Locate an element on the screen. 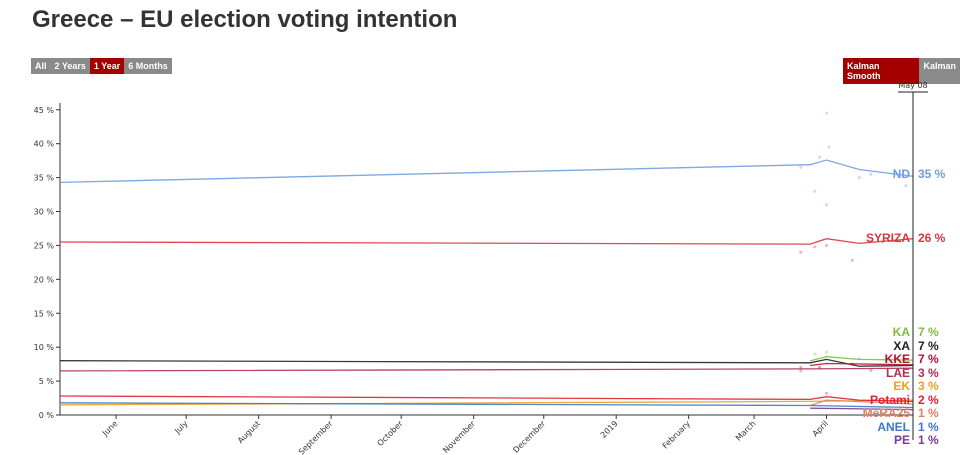 Image resolution: width=960 pixels, height=455 pixels. y-tick-label: 20 % is located at coordinates (44, 279).